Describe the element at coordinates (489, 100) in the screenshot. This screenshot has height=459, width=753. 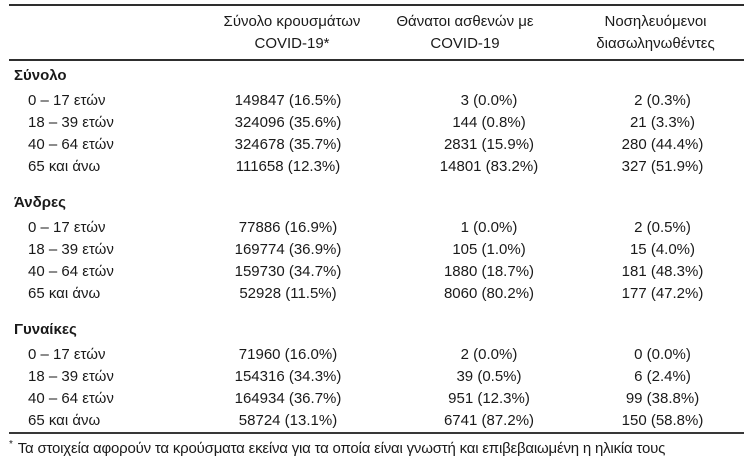
I see `deaths-value: 3 (0.0%)` at that location.